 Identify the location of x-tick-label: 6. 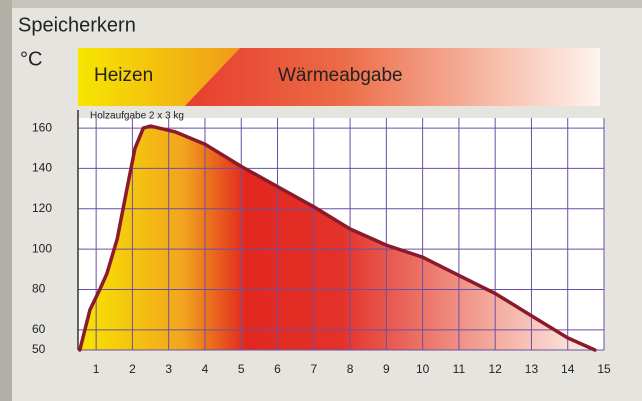
(277, 369).